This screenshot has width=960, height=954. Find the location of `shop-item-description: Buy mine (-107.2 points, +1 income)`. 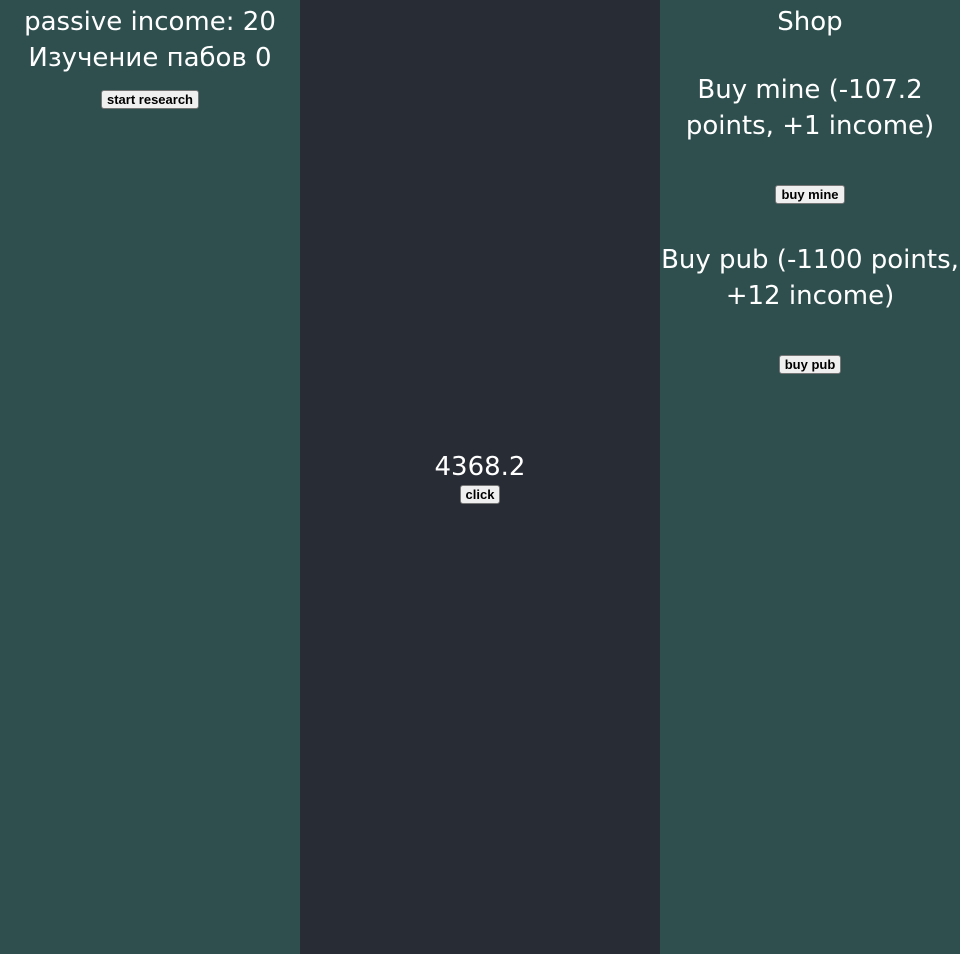

shop-item-description: Buy mine (-107.2 points, +1 income) is located at coordinates (810, 108).